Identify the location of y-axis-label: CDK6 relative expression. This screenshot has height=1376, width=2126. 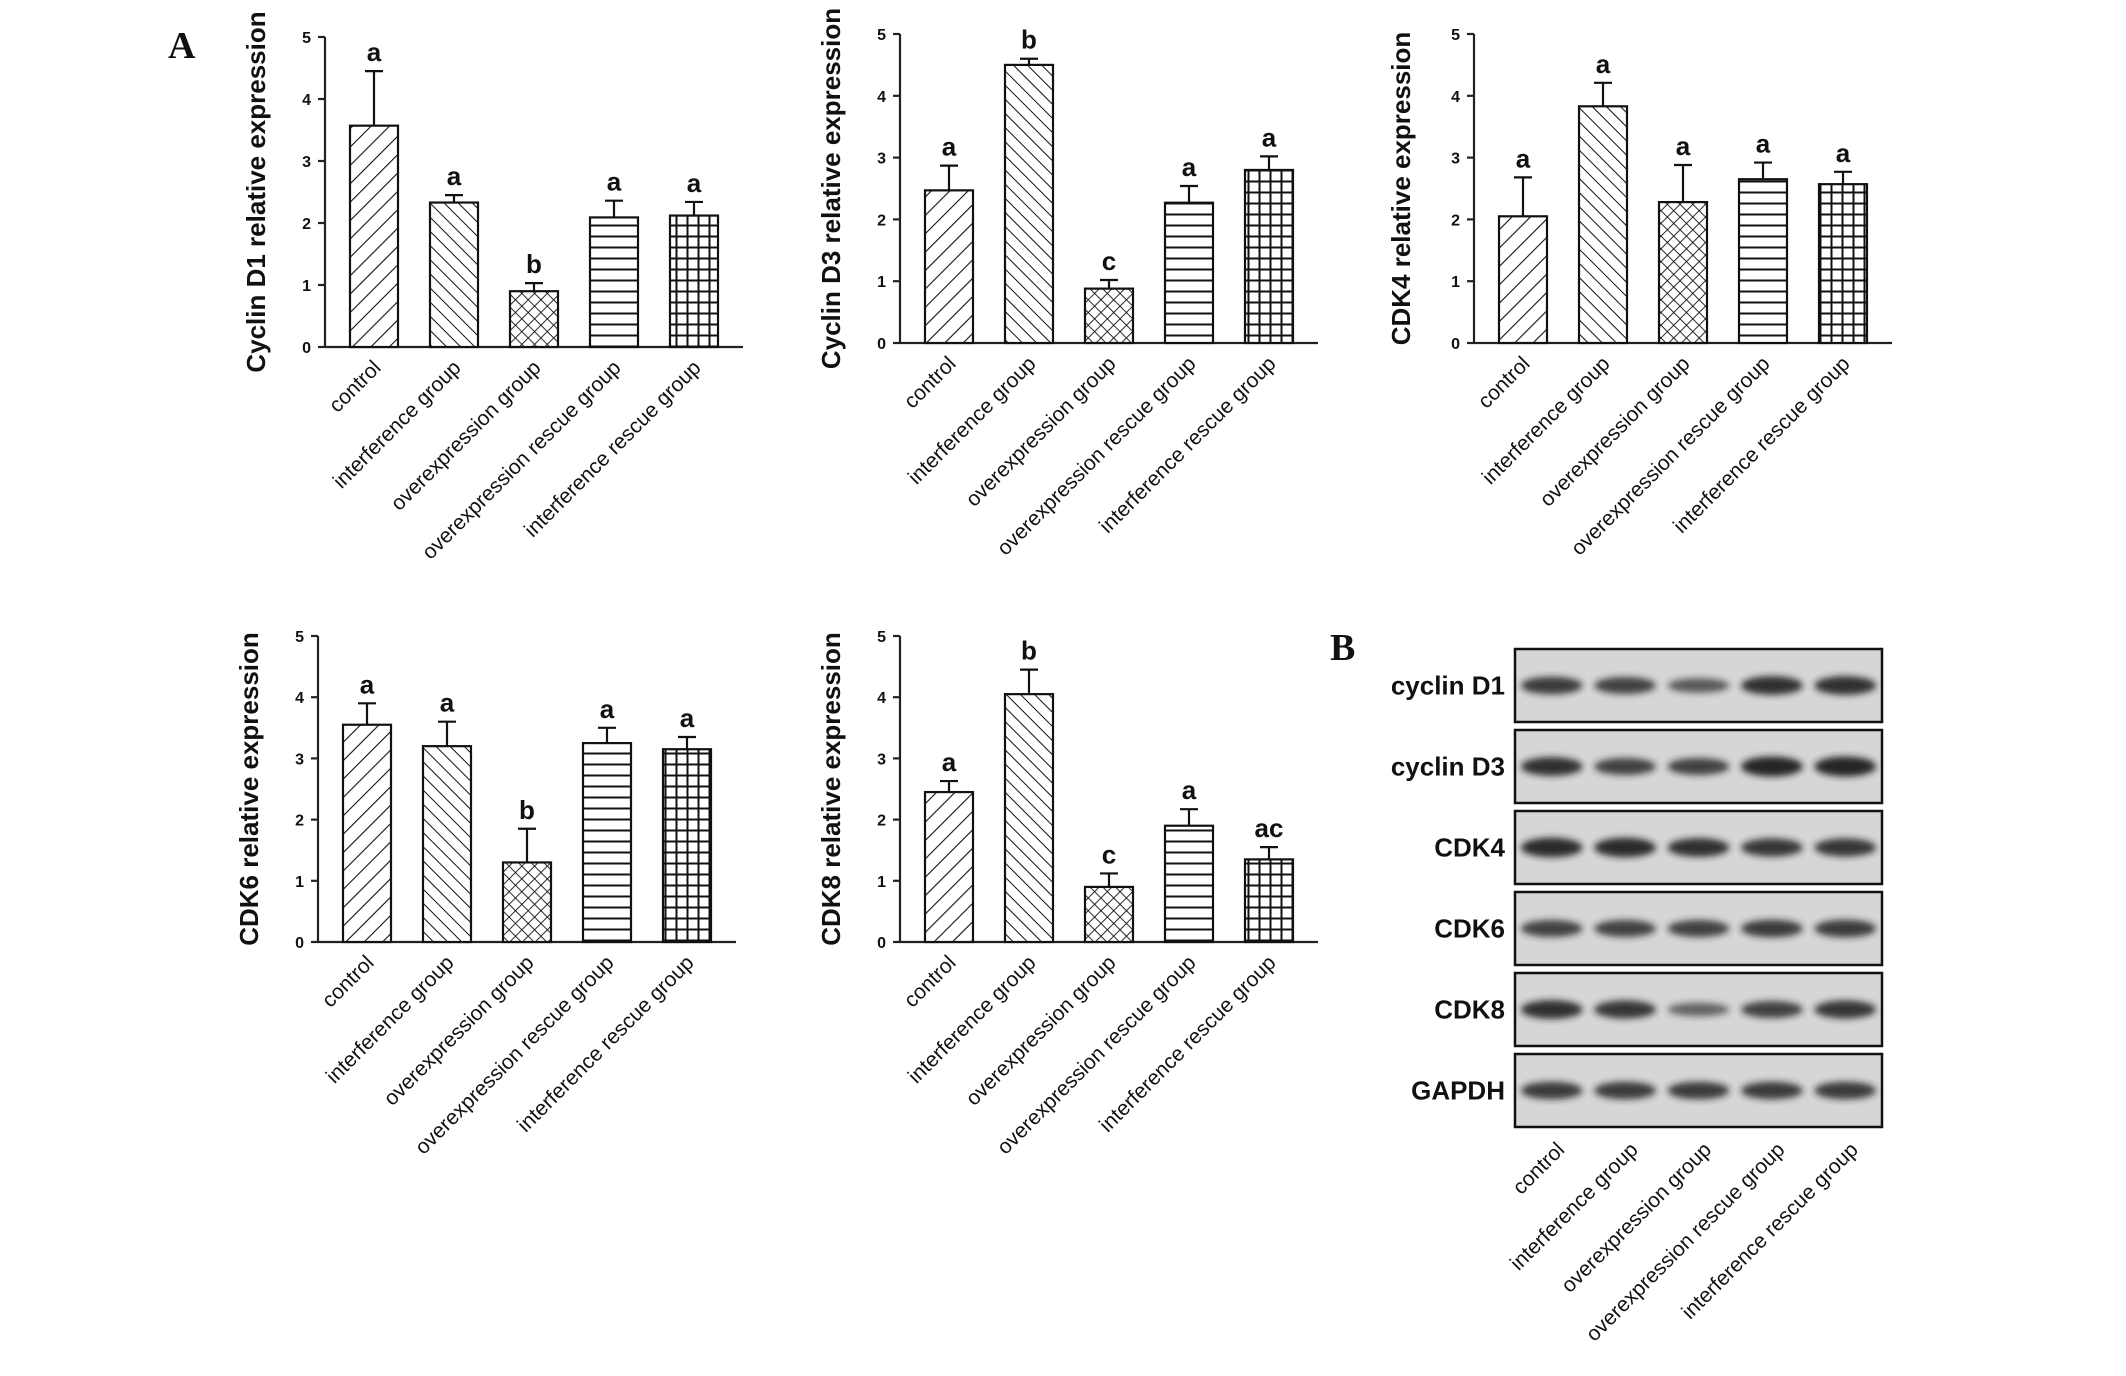
(249, 789).